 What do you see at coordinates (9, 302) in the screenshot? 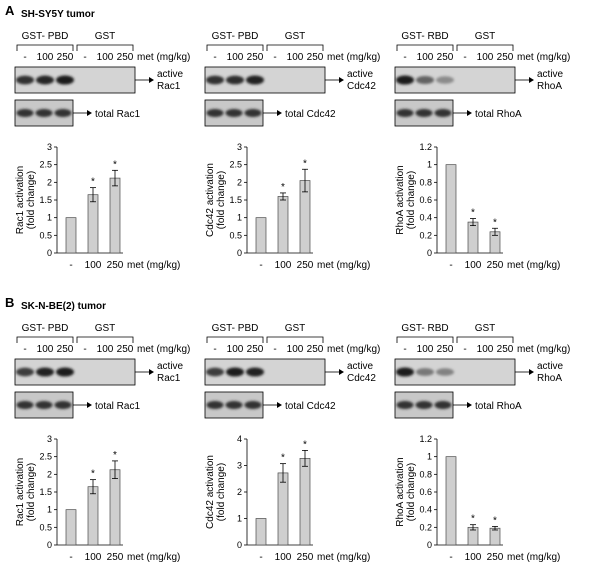
I see `panel-letter: B` at bounding box center [9, 302].